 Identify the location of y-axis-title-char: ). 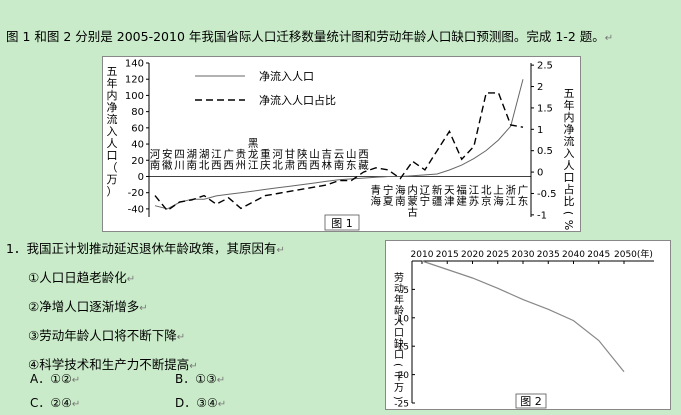
(397, 398).